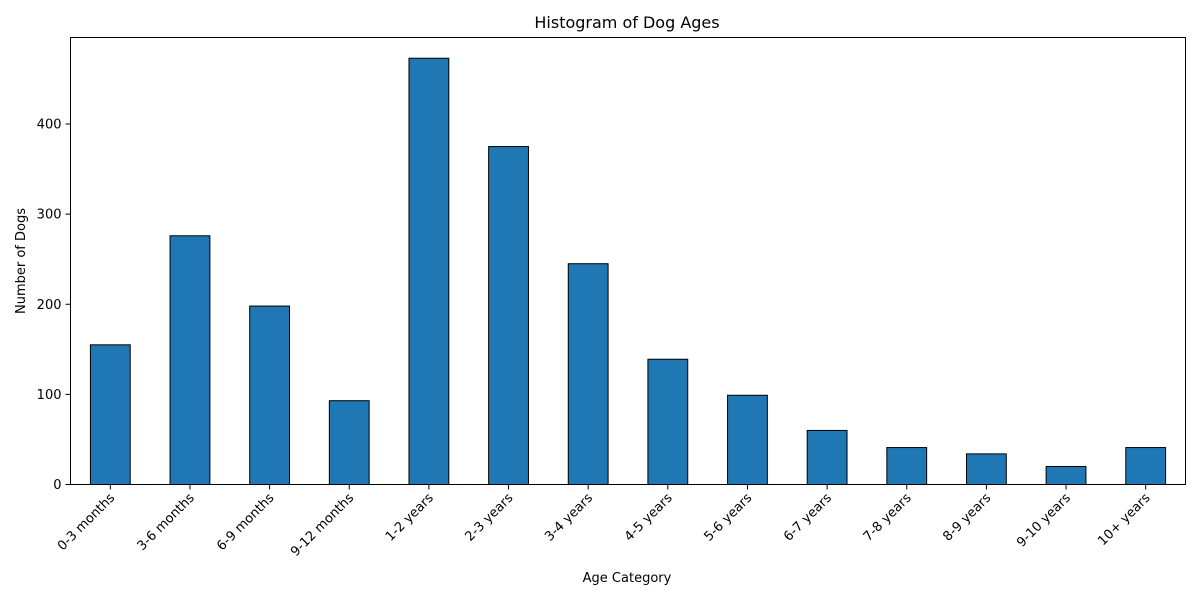 The width and height of the screenshot is (1200, 600). What do you see at coordinates (986, 469) in the screenshot?
I see `bar-8-9-years` at bounding box center [986, 469].